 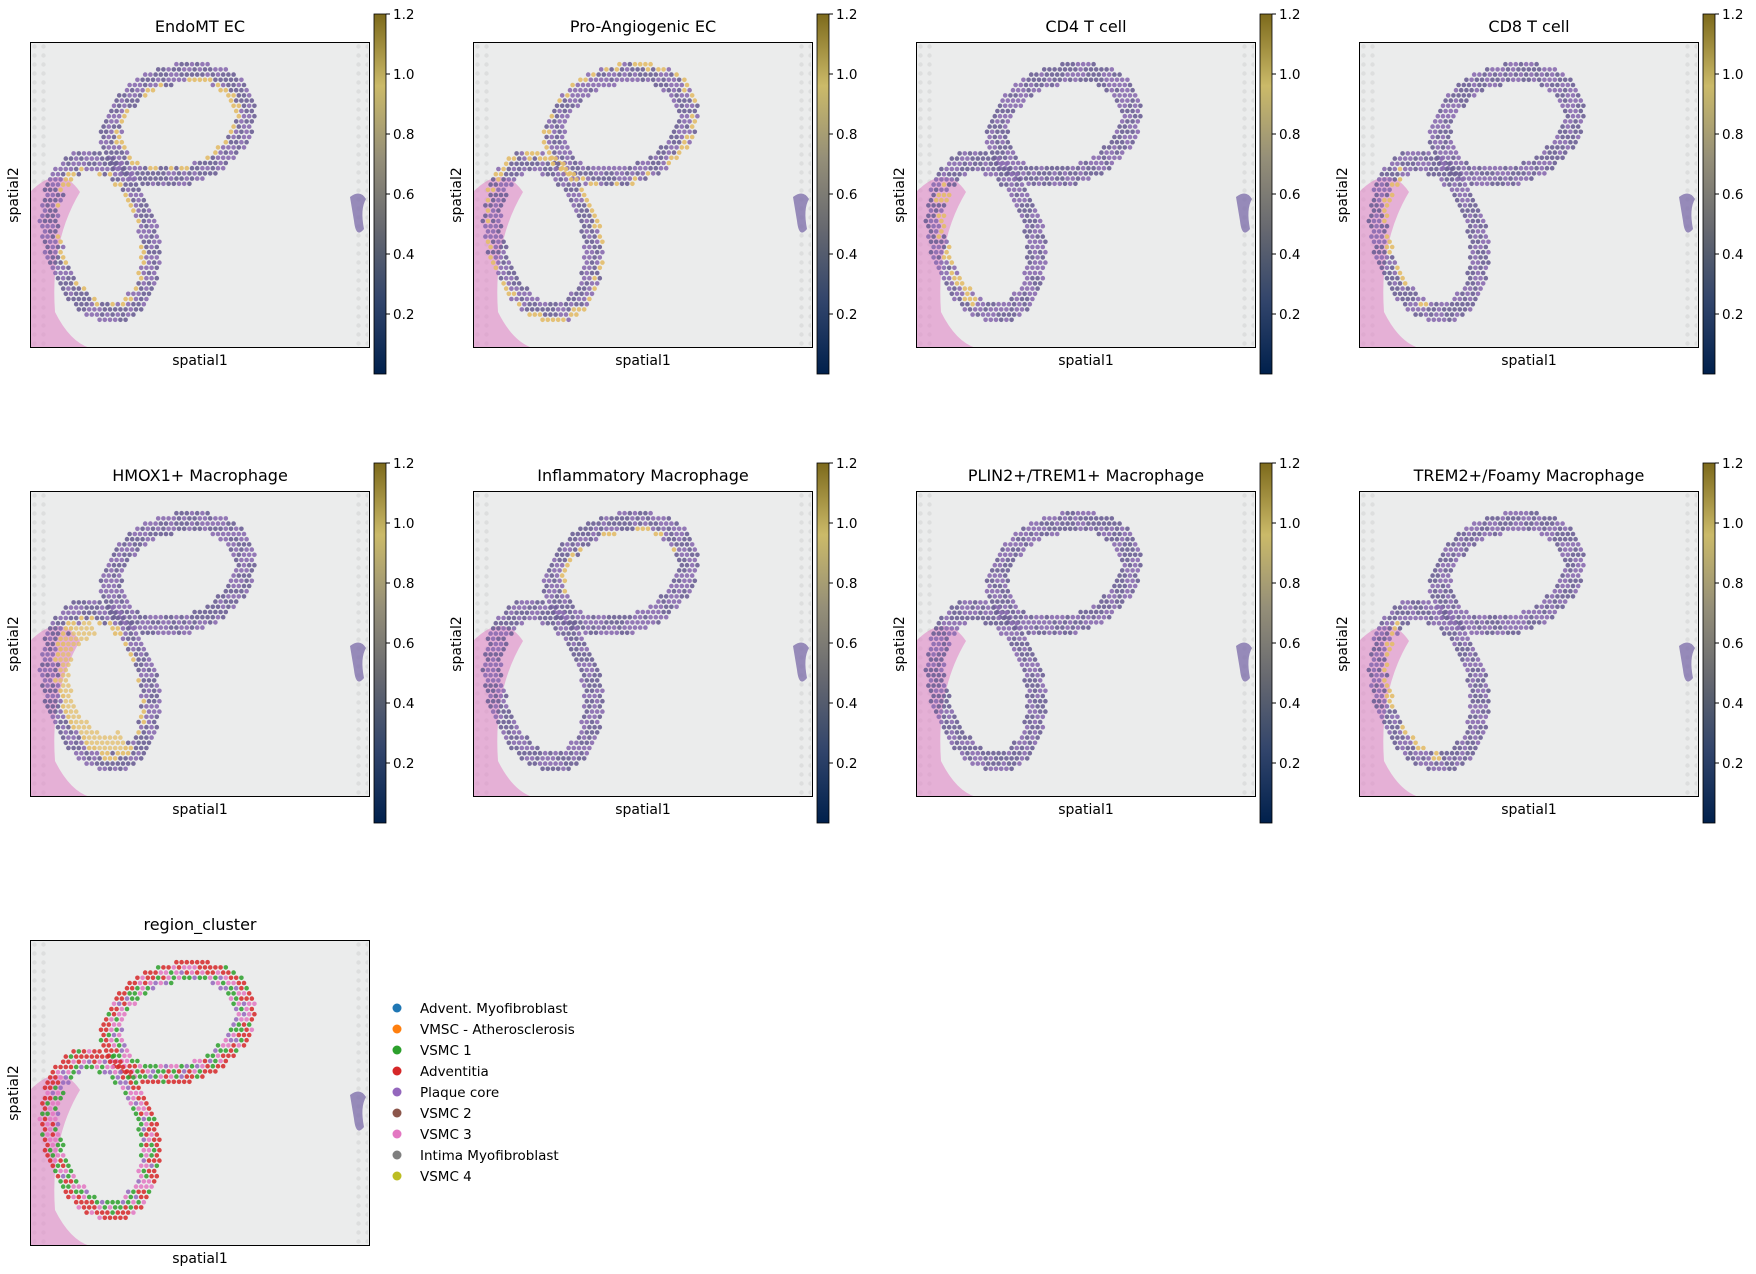 I want to click on panel-title: EndoMT EC, so click(x=200, y=26).